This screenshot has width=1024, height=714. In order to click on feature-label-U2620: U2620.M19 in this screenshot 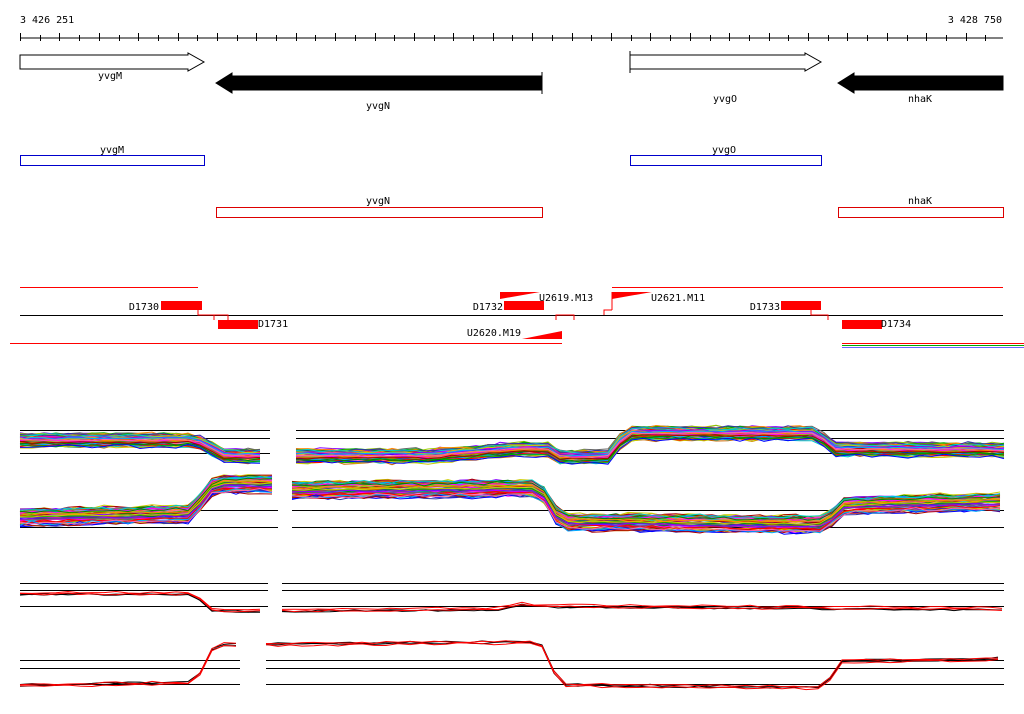, I will do `click(494, 333)`.